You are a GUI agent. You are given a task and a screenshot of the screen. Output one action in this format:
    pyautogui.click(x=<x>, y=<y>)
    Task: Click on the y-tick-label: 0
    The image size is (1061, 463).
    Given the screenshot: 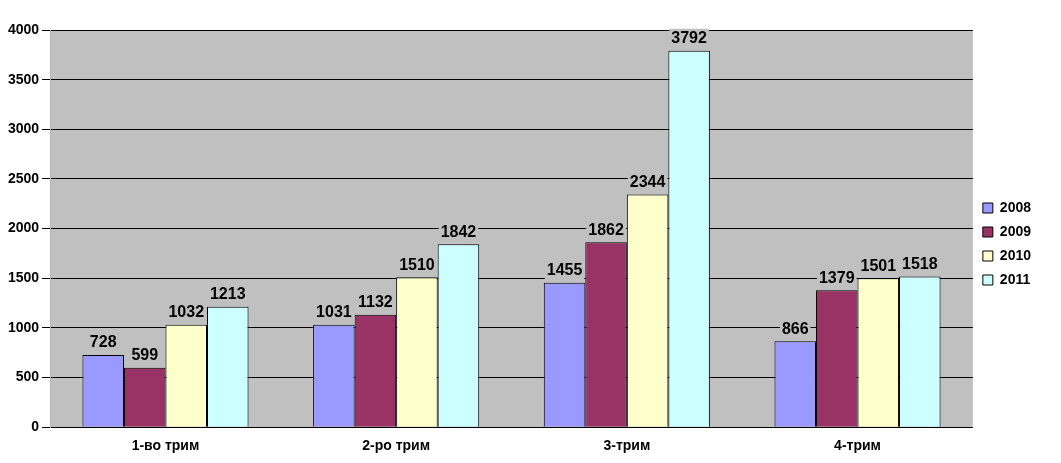 What is the action you would take?
    pyautogui.click(x=35, y=426)
    